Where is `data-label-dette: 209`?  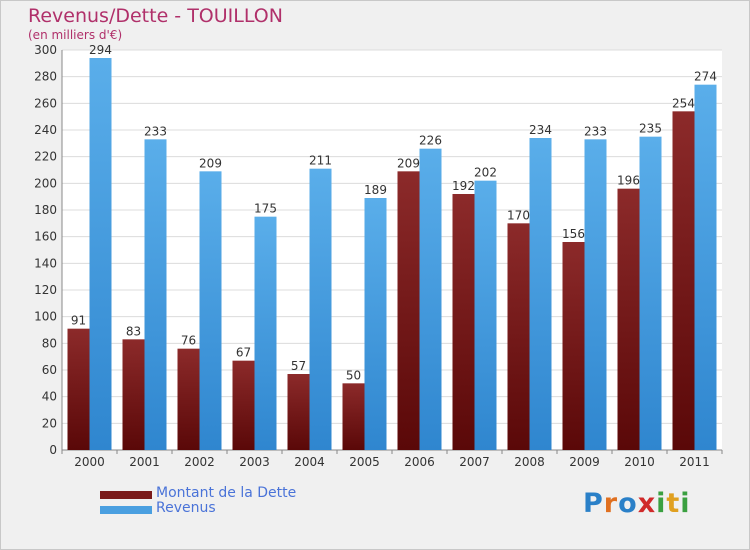 data-label-dette: 209 is located at coordinates (408, 163).